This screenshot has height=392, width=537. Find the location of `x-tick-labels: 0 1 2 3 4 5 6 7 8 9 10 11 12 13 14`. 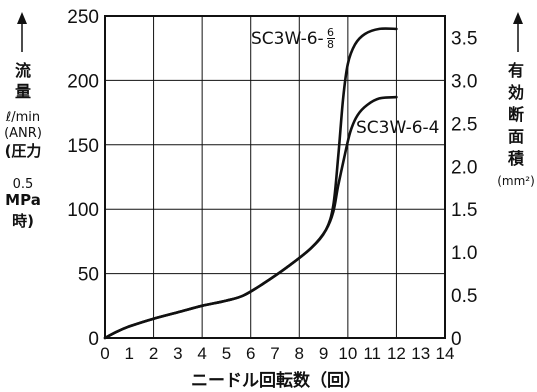

x-tick-labels: 0 1 2 3 4 5 6 7 8 9 10 11 12 13 14 is located at coordinates (277, 353).